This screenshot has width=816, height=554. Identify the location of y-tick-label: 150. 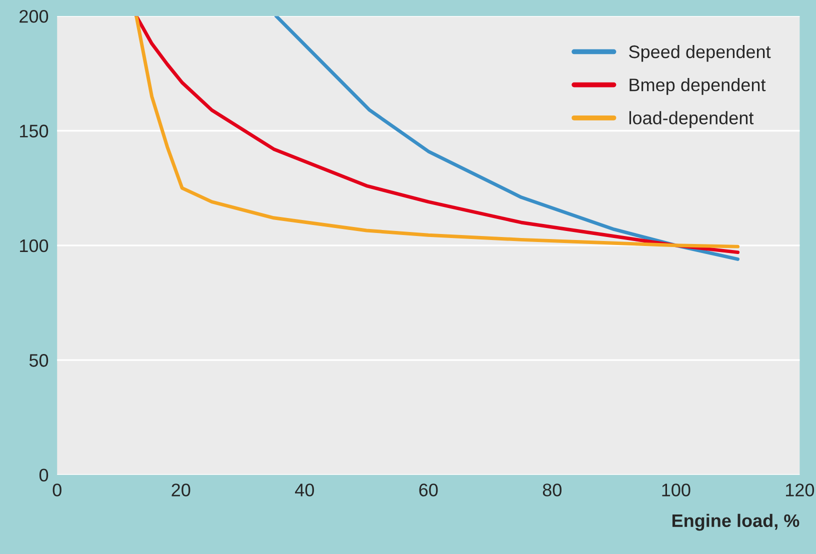
(34, 131).